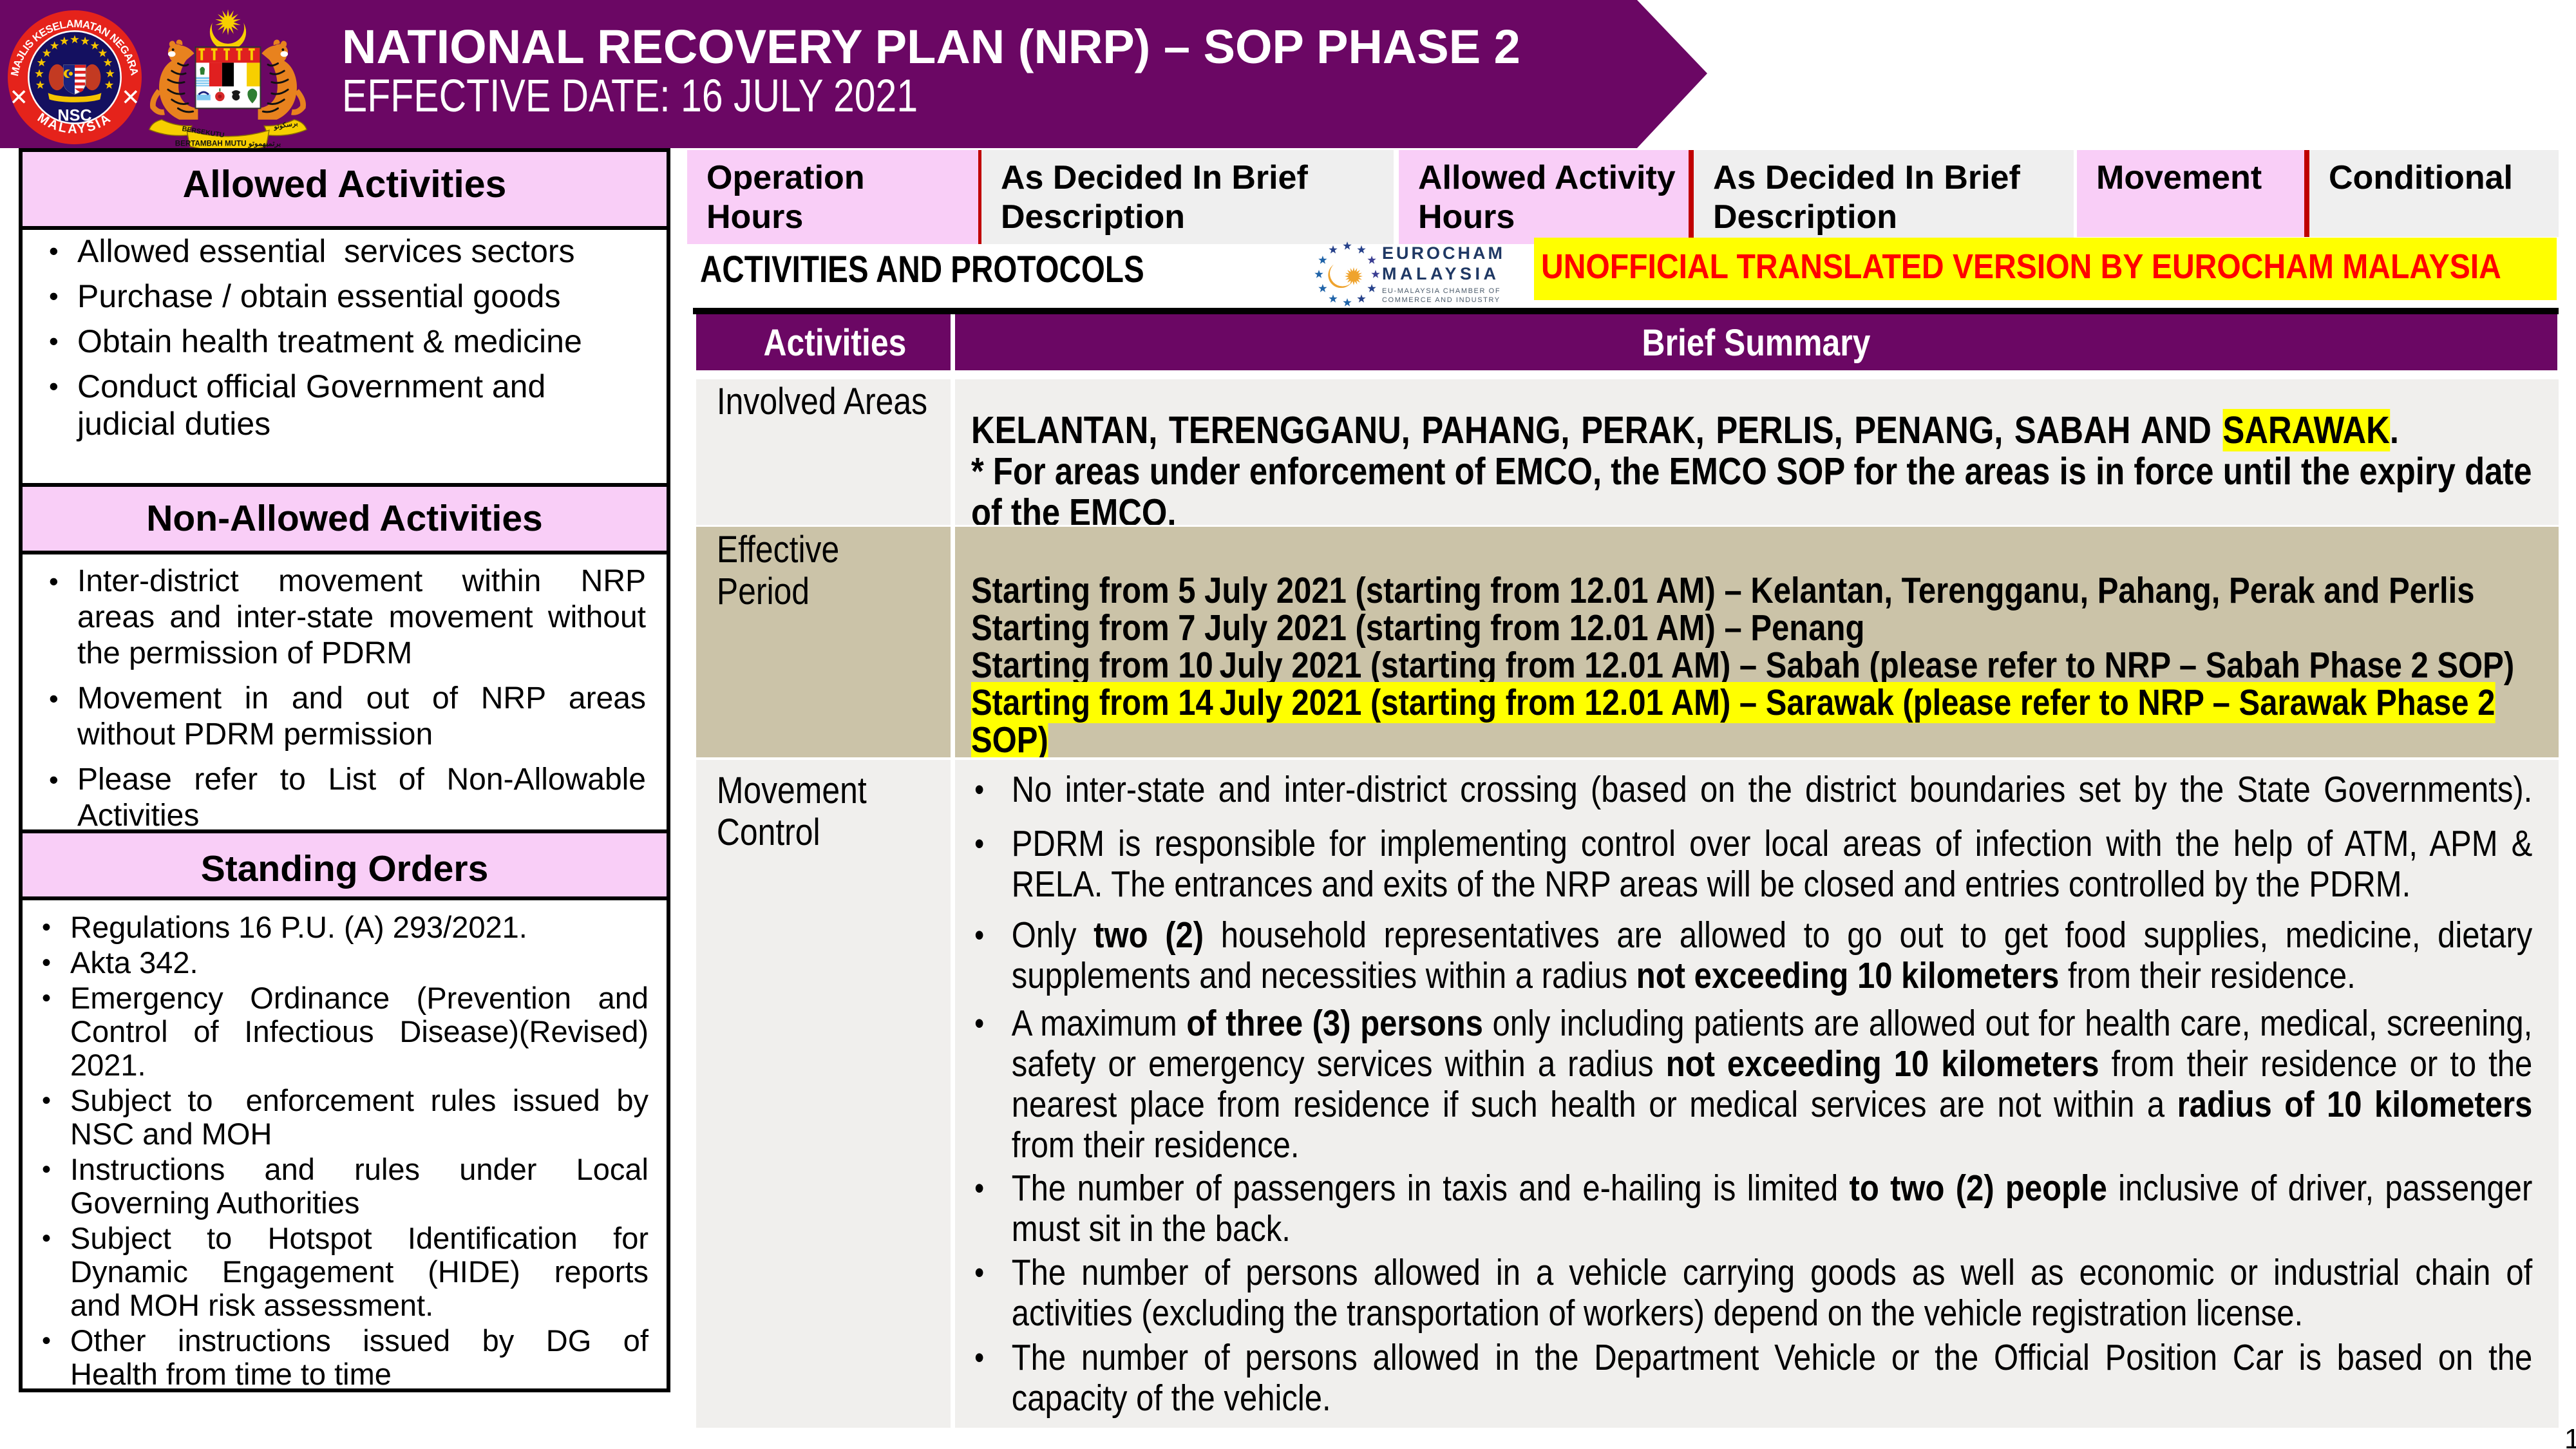 The height and width of the screenshot is (1449, 2576). Describe the element at coordinates (1442, 300) in the screenshot. I see `svg-text: COMMERCE AND INDUSTRY` at that location.